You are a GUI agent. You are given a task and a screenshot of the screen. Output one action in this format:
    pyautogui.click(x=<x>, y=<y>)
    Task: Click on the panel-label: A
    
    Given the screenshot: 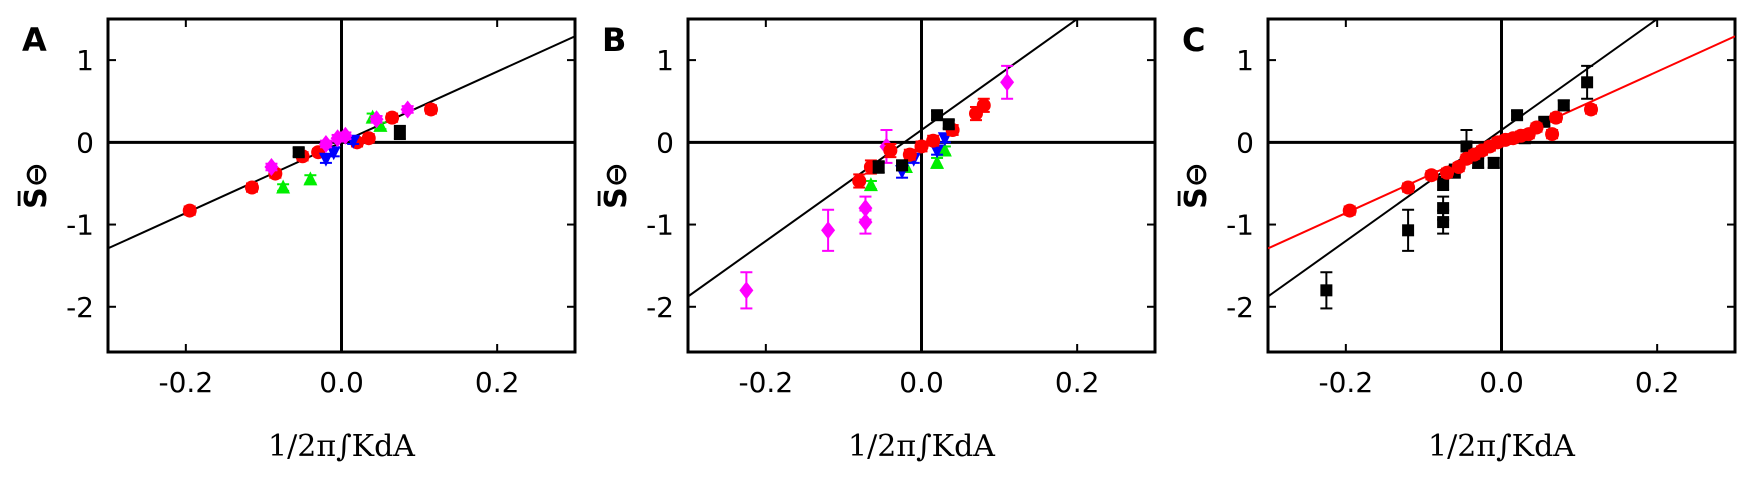 What is the action you would take?
    pyautogui.click(x=34, y=40)
    